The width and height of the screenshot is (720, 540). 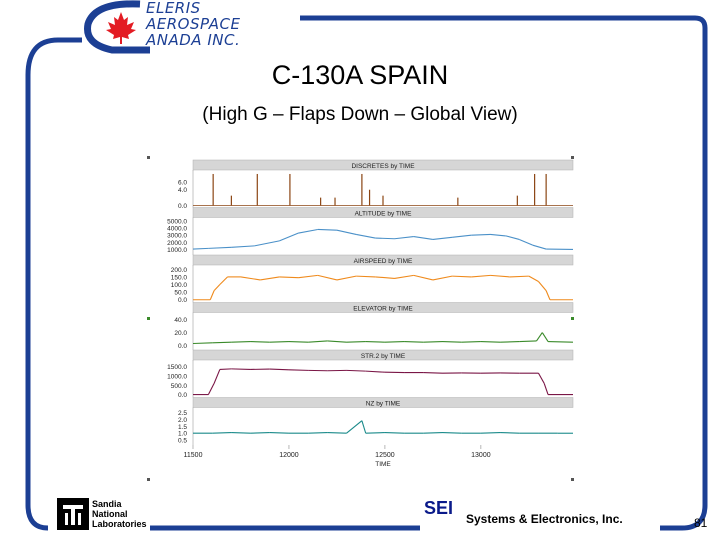 I want to click on y-tick-label: 1500.0, so click(x=177, y=367).